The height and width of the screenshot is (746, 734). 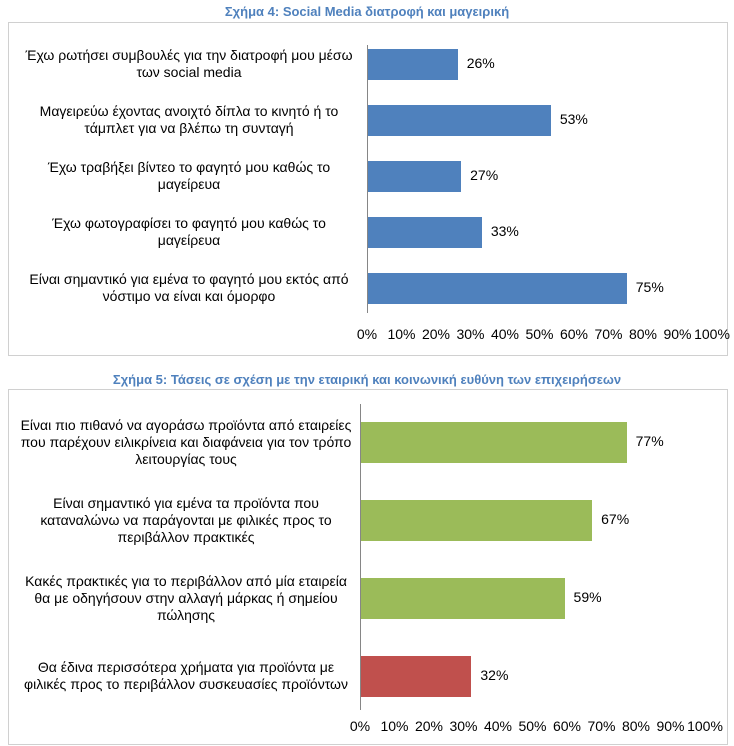 What do you see at coordinates (608, 334) in the screenshot?
I see `chart-1-x-tick-label: 70%` at bounding box center [608, 334].